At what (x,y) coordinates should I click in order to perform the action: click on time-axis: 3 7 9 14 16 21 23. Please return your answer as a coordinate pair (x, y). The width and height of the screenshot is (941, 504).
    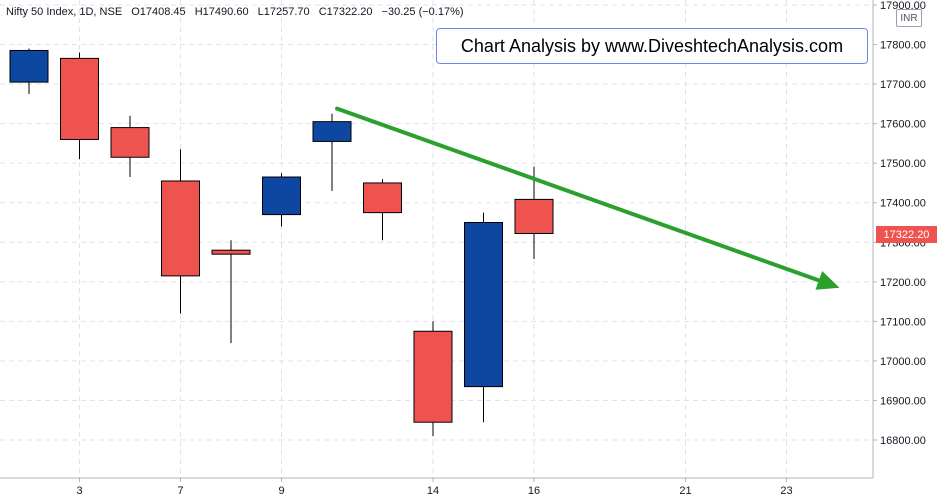
    Looking at the image, I should click on (434, 487).